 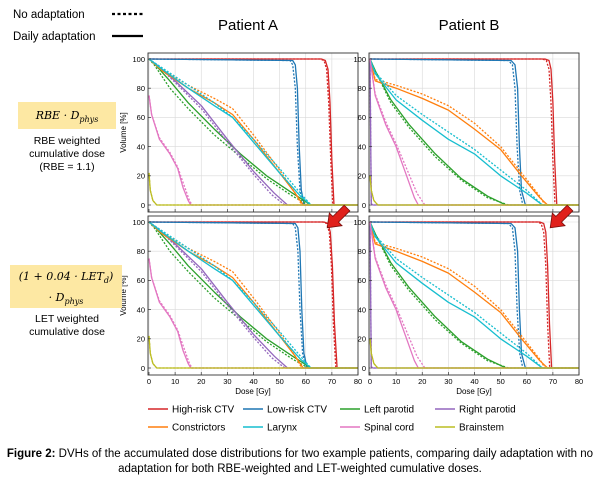 What do you see at coordinates (389, 428) in the screenshot?
I see `legend-label-spinal-cord: Spinal cord` at bounding box center [389, 428].